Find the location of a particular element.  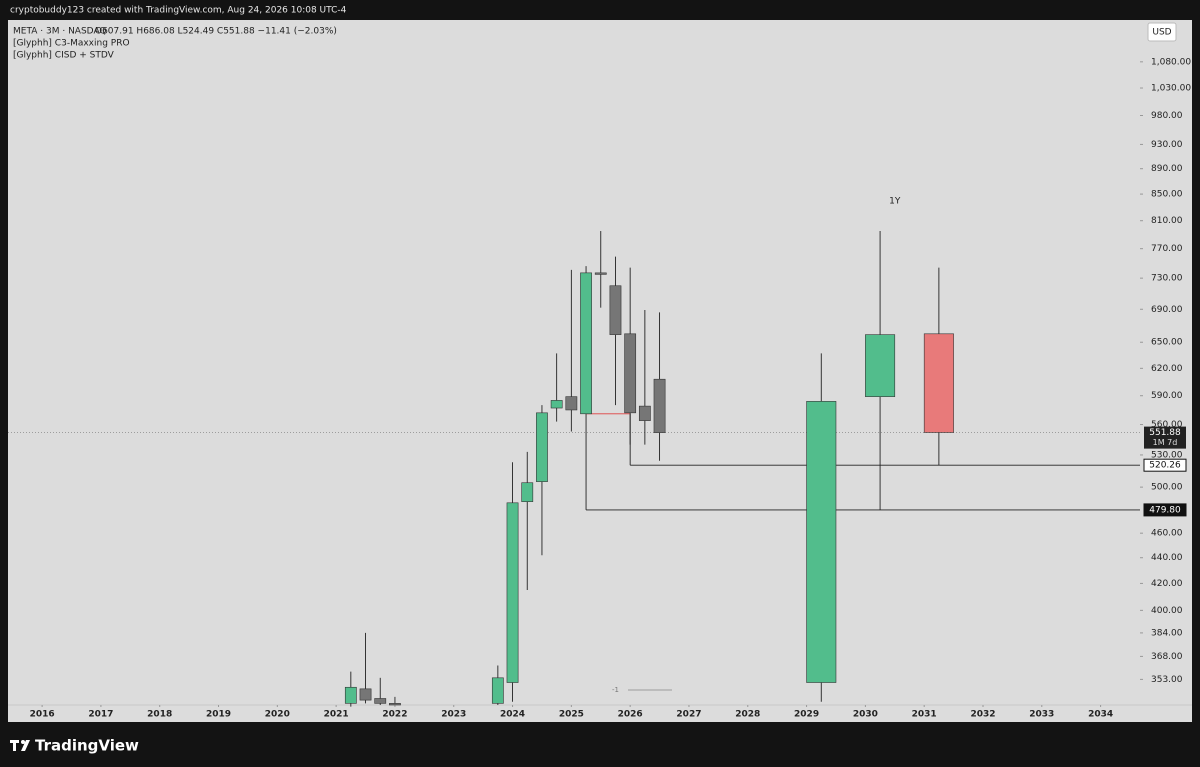

y-tick-label: 353.00 is located at coordinates (1167, 680).